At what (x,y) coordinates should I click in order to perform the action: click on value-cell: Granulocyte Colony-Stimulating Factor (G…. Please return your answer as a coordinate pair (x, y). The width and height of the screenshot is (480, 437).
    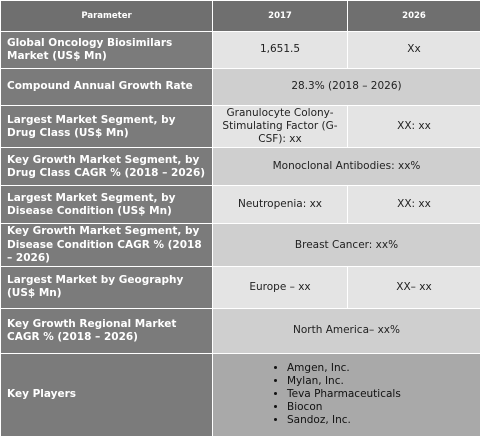
    Looking at the image, I should click on (280, 127).